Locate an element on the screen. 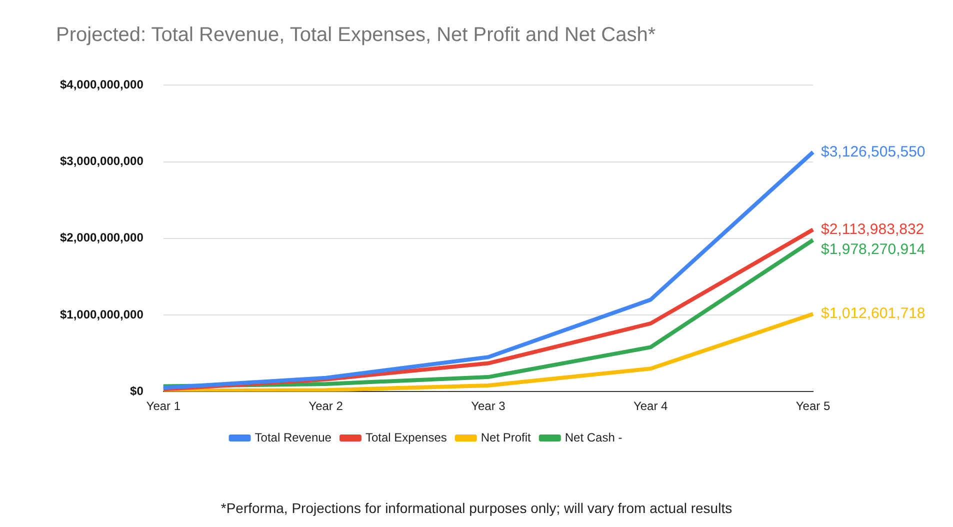 The height and width of the screenshot is (527, 953). y-tick-label: $3,000,000,000 is located at coordinates (102, 161).